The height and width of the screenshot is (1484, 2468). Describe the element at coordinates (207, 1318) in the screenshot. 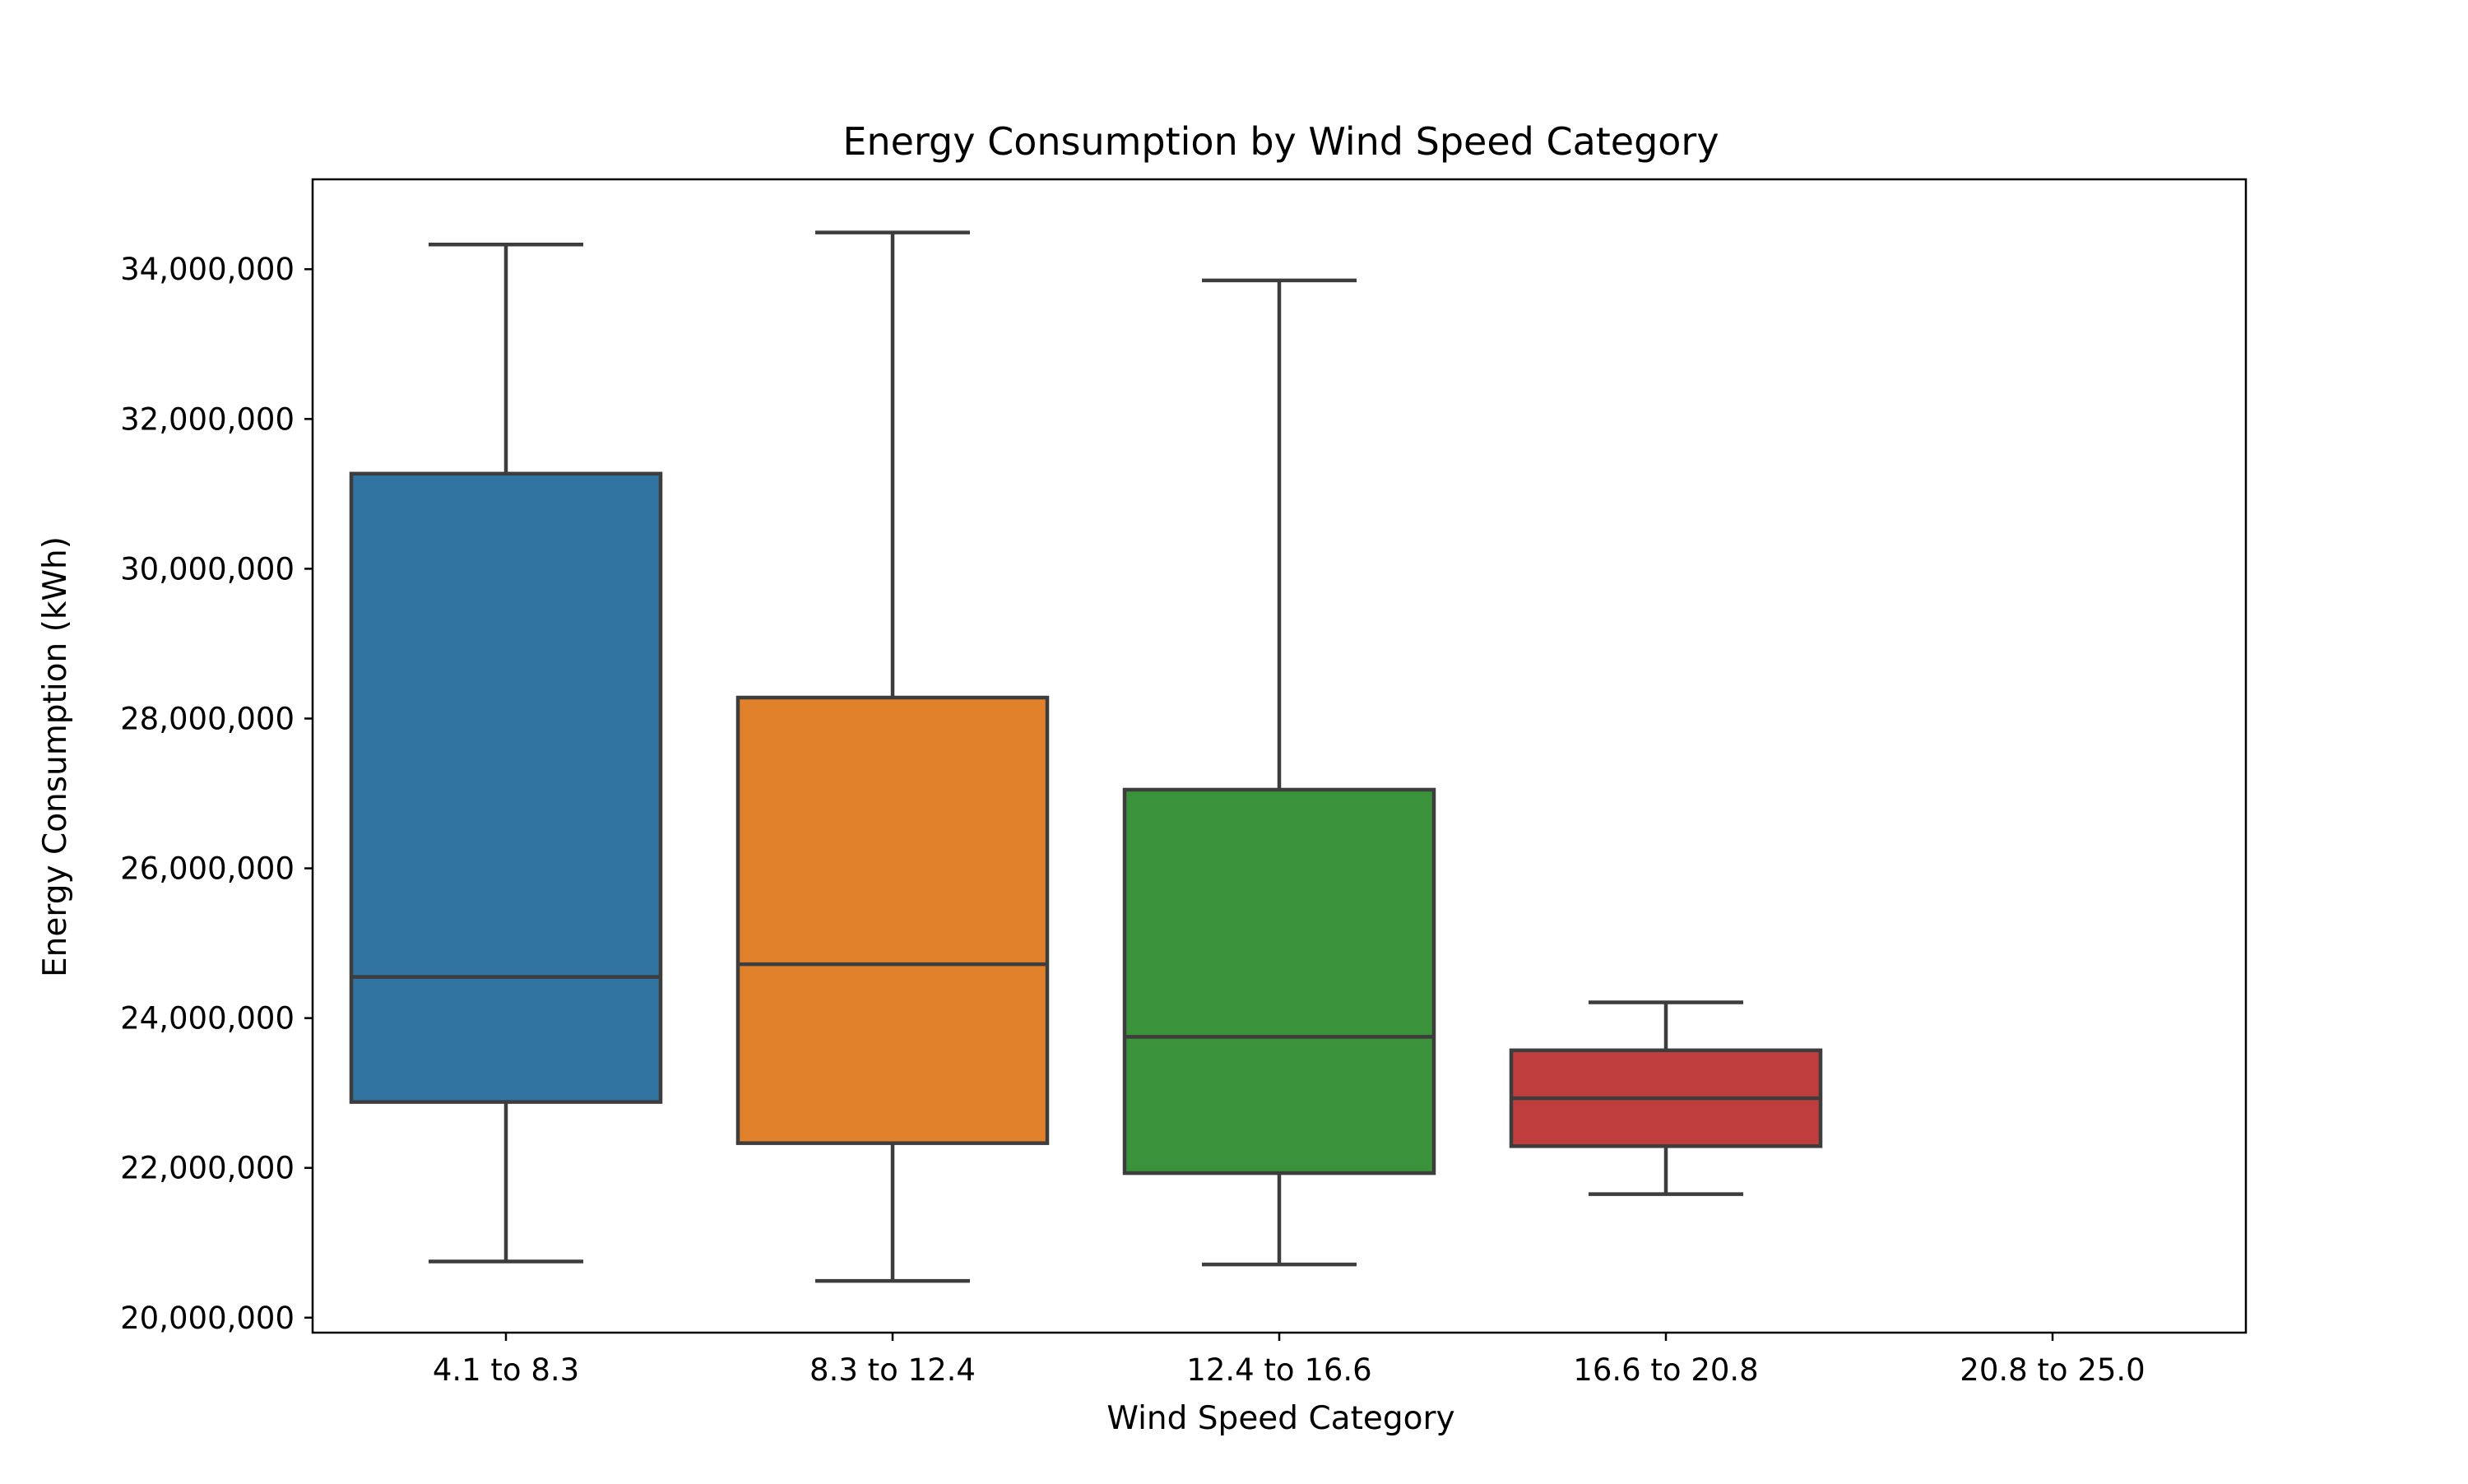

I see `y-tick-label: 20,000,000` at that location.